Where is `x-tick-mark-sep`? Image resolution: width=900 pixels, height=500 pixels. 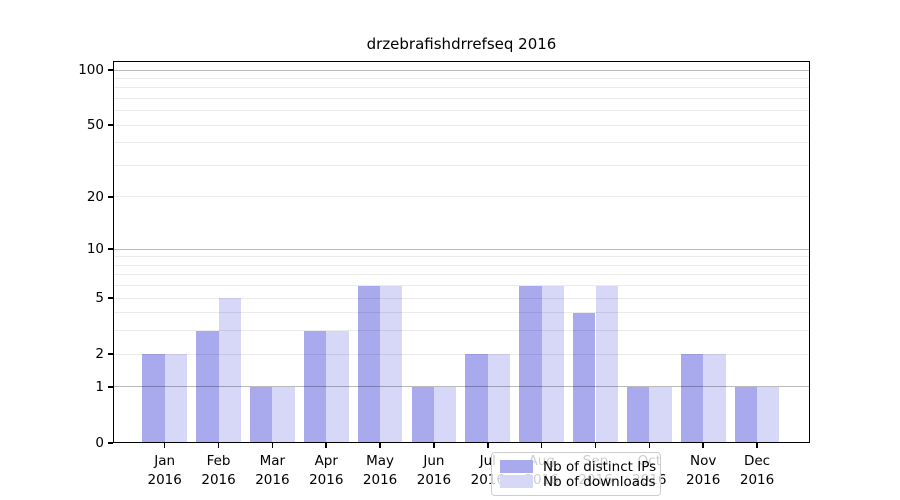
x-tick-mark-sep is located at coordinates (595, 445).